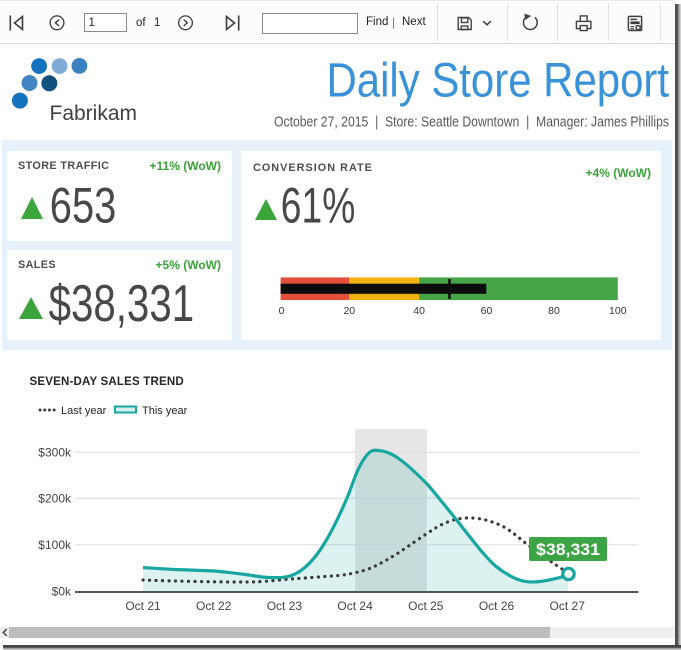 The height and width of the screenshot is (650, 681). I want to click on svg-text: Oct 24, so click(355, 606).